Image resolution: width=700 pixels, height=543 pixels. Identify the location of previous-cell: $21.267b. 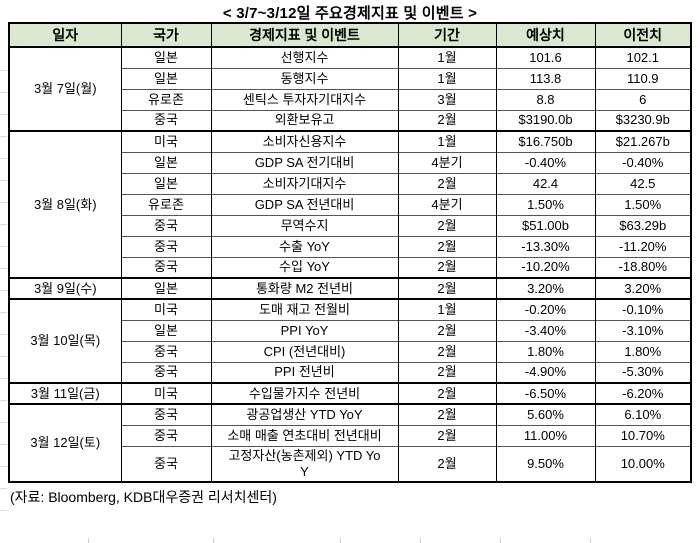
(643, 141).